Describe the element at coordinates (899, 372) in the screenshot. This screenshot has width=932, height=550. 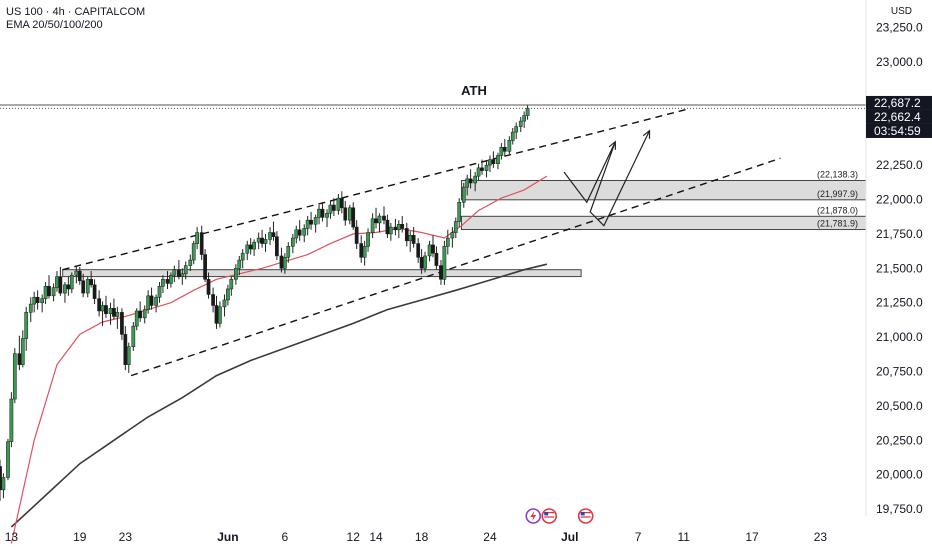
I see `y-tick-label: 20,750.0` at that location.